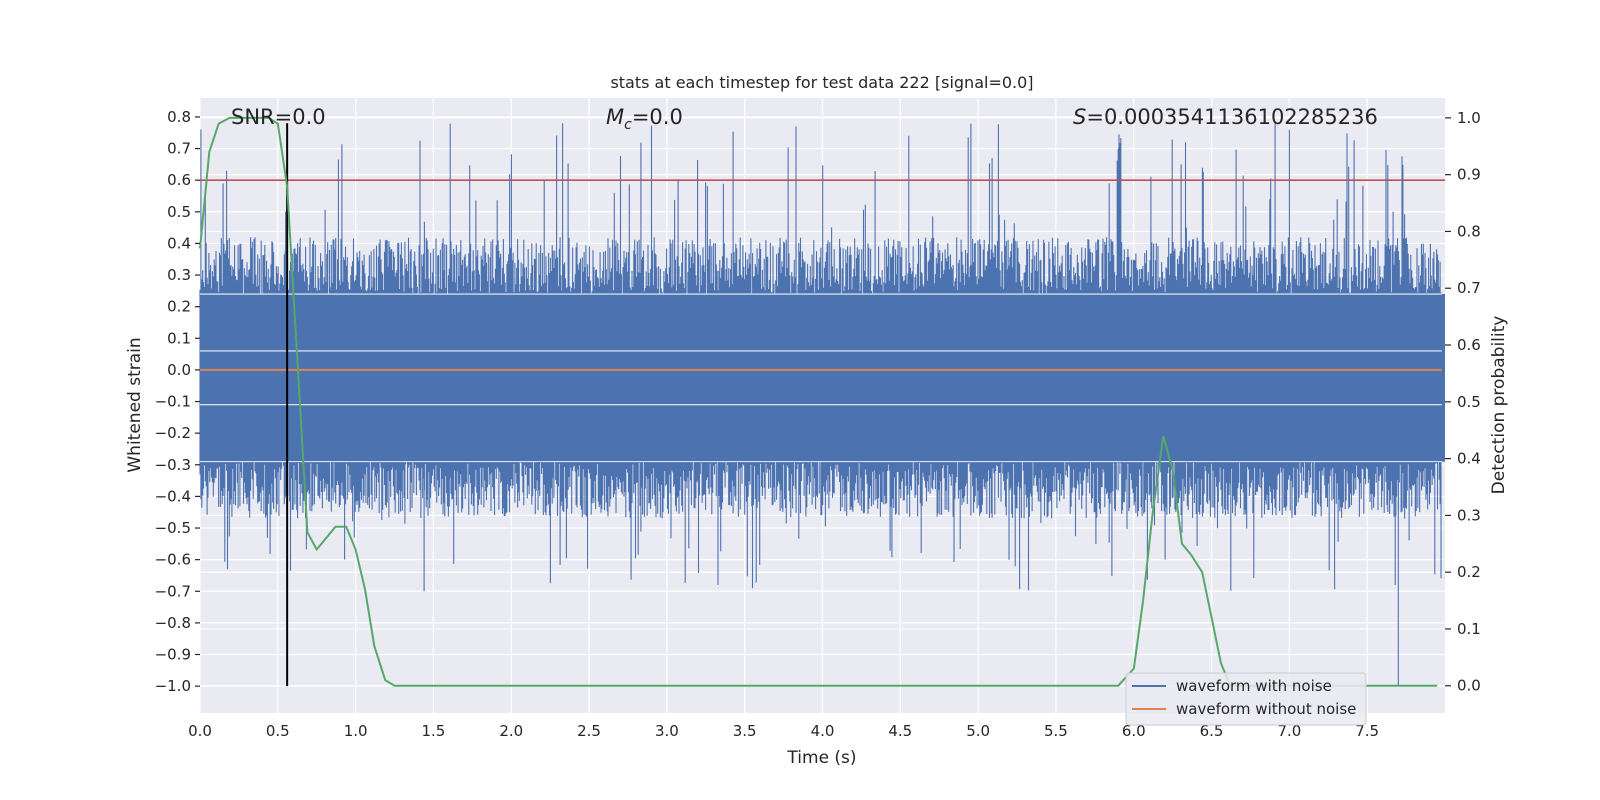 The image size is (1600, 800). I want to click on s-annotation: S=0.000354113610228523​6, so click(1225, 117).